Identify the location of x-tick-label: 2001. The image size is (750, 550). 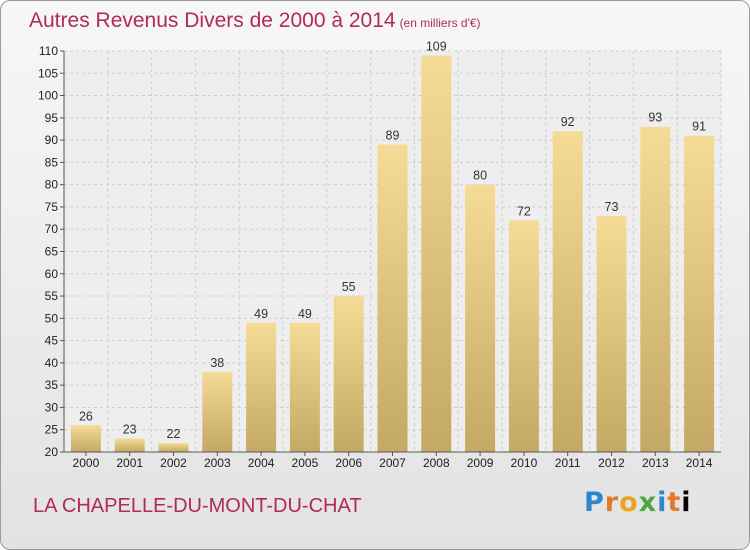
(129, 463).